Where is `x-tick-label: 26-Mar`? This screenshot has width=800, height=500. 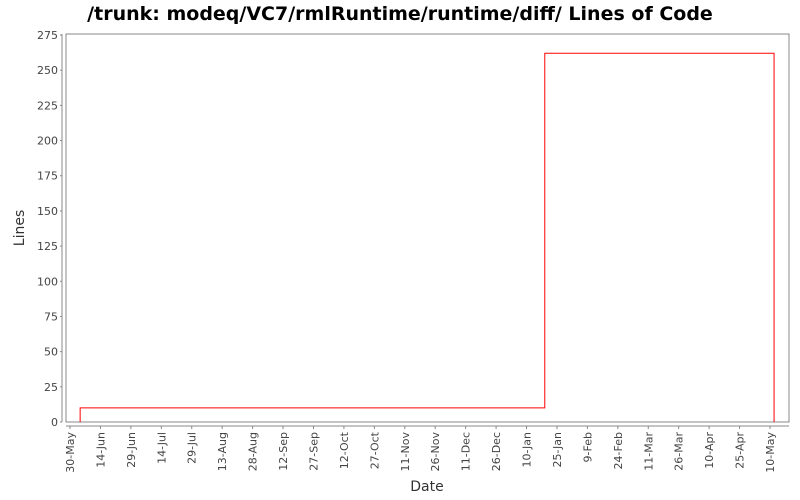 x-tick-label: 26-Mar is located at coordinates (679, 451).